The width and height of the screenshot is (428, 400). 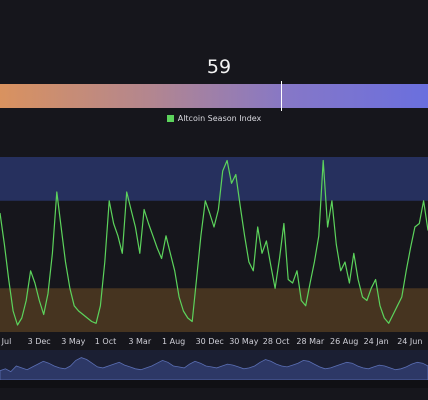 What do you see at coordinates (344, 341) in the screenshot?
I see `x-tick-label: 26 Aug` at bounding box center [344, 341].